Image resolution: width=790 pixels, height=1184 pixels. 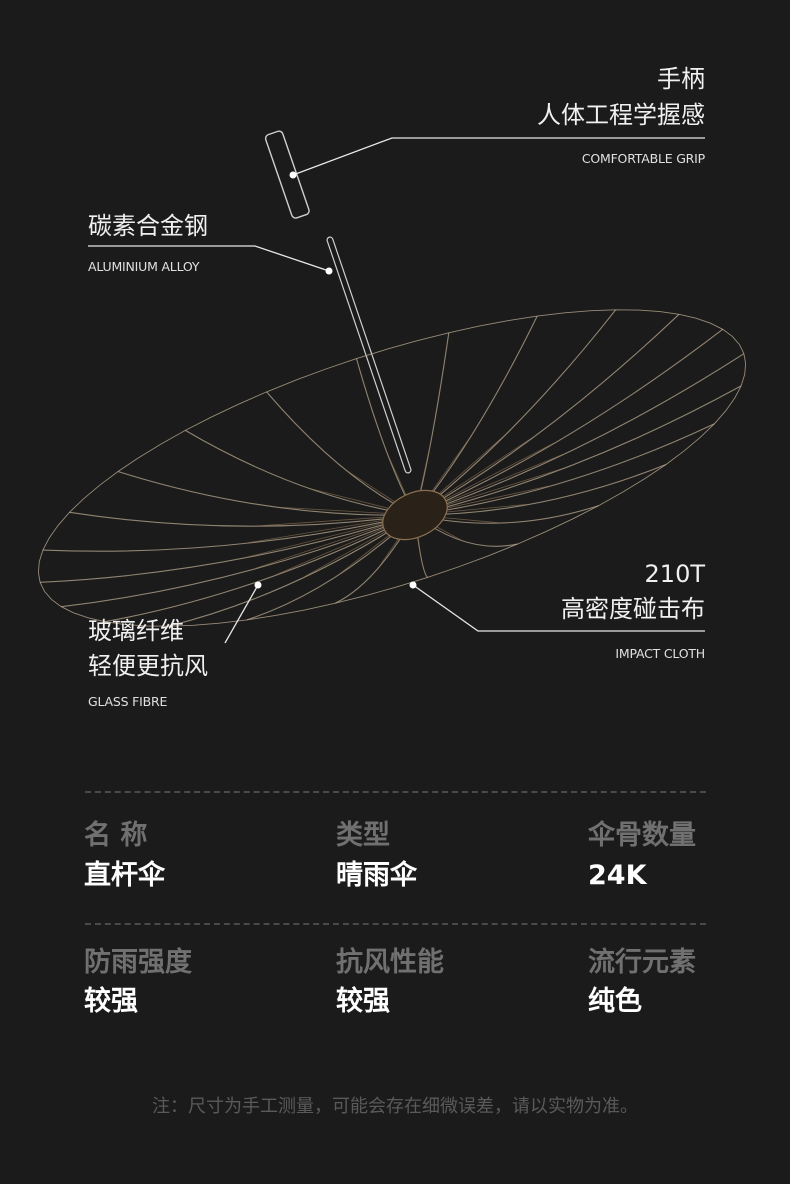 I want to click on runner-hub, so click(x=415, y=515).